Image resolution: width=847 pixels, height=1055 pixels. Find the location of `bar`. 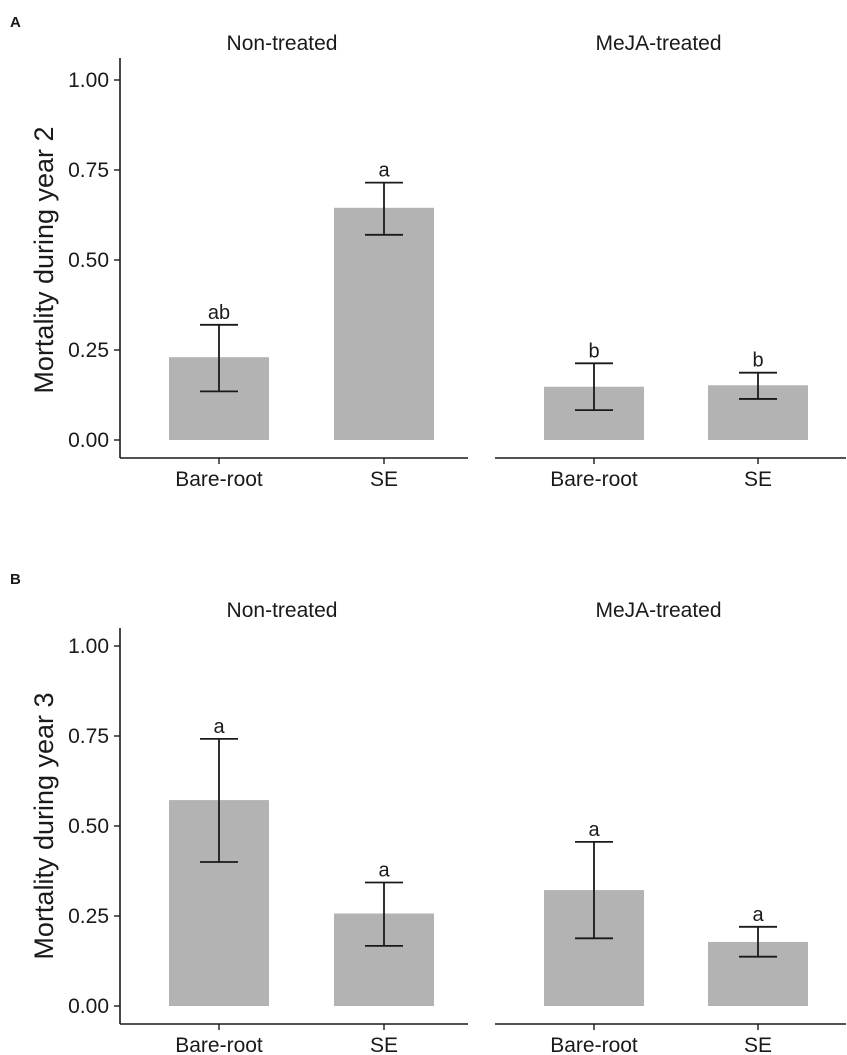

bar is located at coordinates (384, 323).